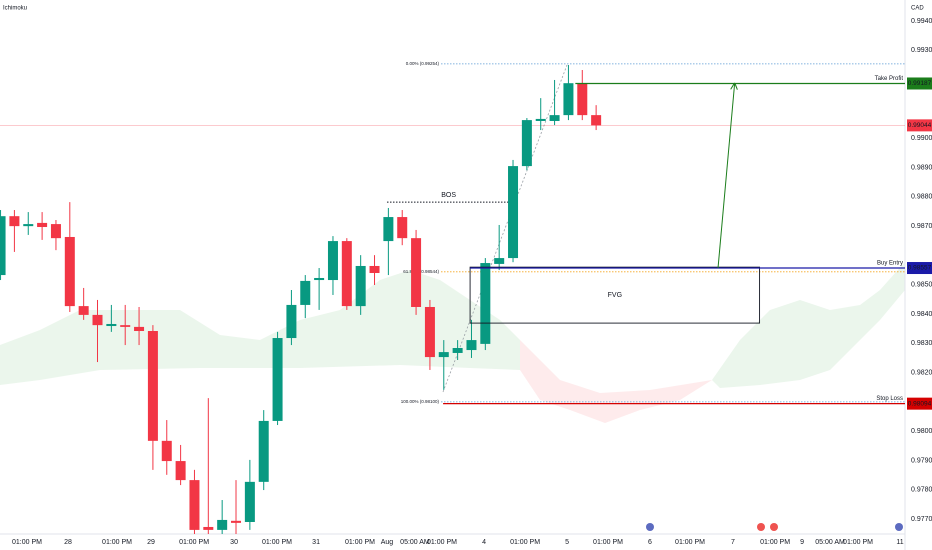 This screenshot has width=932, height=550. Describe the element at coordinates (567, 542) in the screenshot. I see `x-tick-label: 5` at that location.